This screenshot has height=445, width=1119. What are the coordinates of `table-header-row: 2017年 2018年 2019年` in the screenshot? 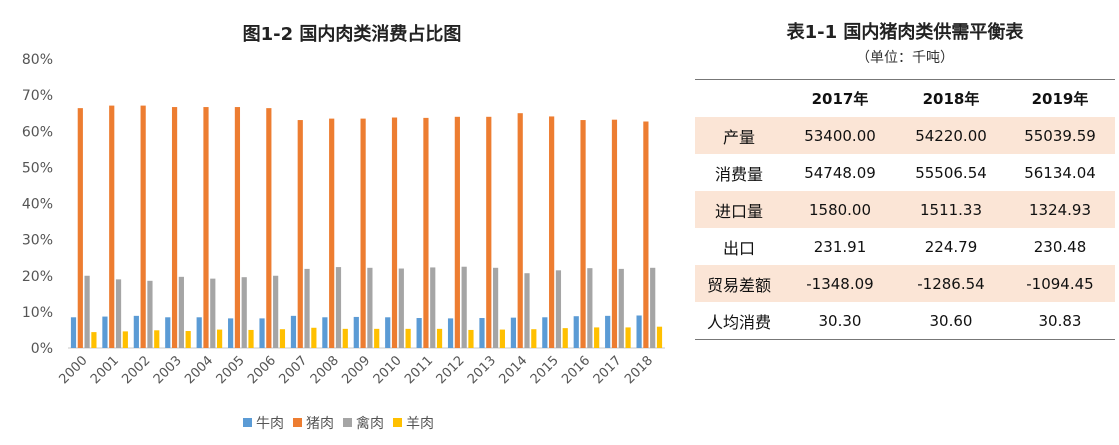 It's located at (905, 98).